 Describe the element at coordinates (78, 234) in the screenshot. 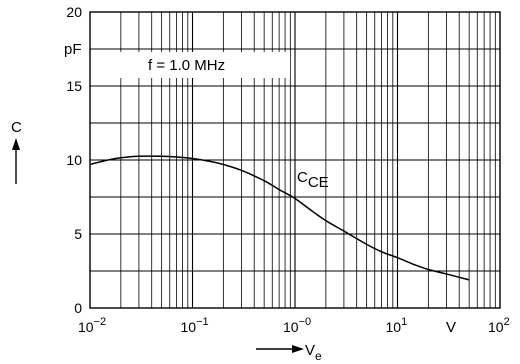

I see `y-tick-label: 5` at that location.